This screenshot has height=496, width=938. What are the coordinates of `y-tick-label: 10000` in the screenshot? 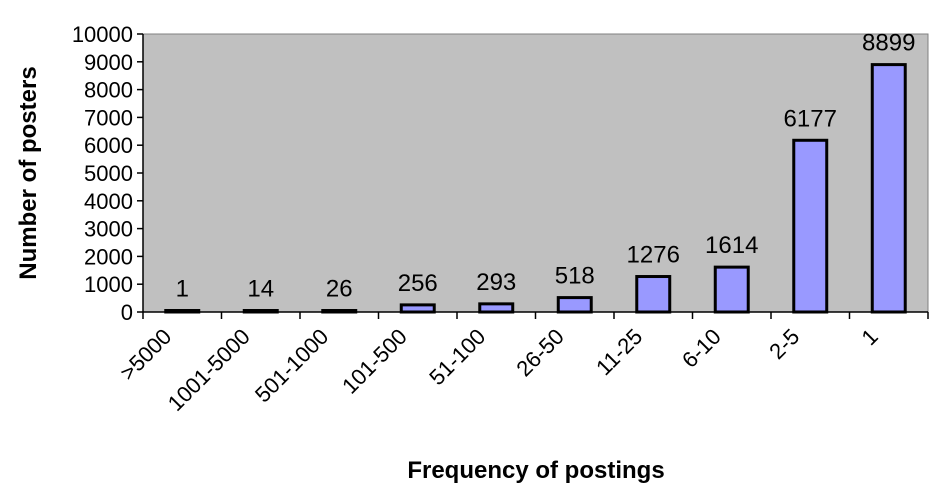 It's located at (102, 34).